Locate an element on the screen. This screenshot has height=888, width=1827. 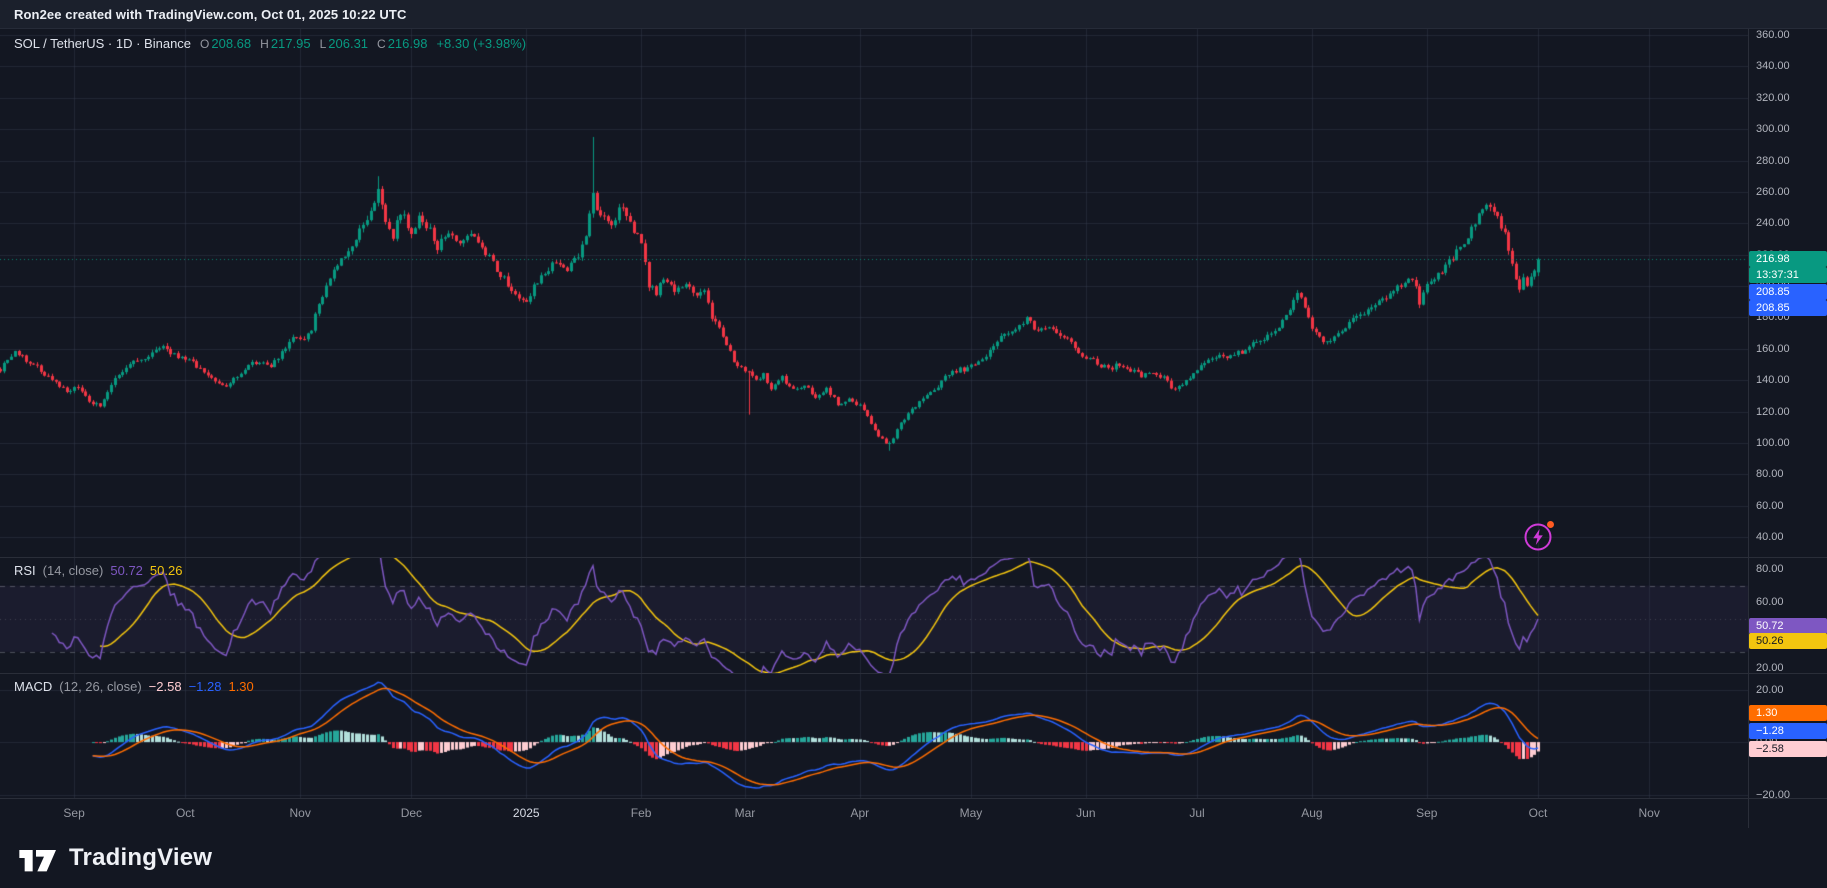
macd-line-value: −1.28 is located at coordinates (205, 686).